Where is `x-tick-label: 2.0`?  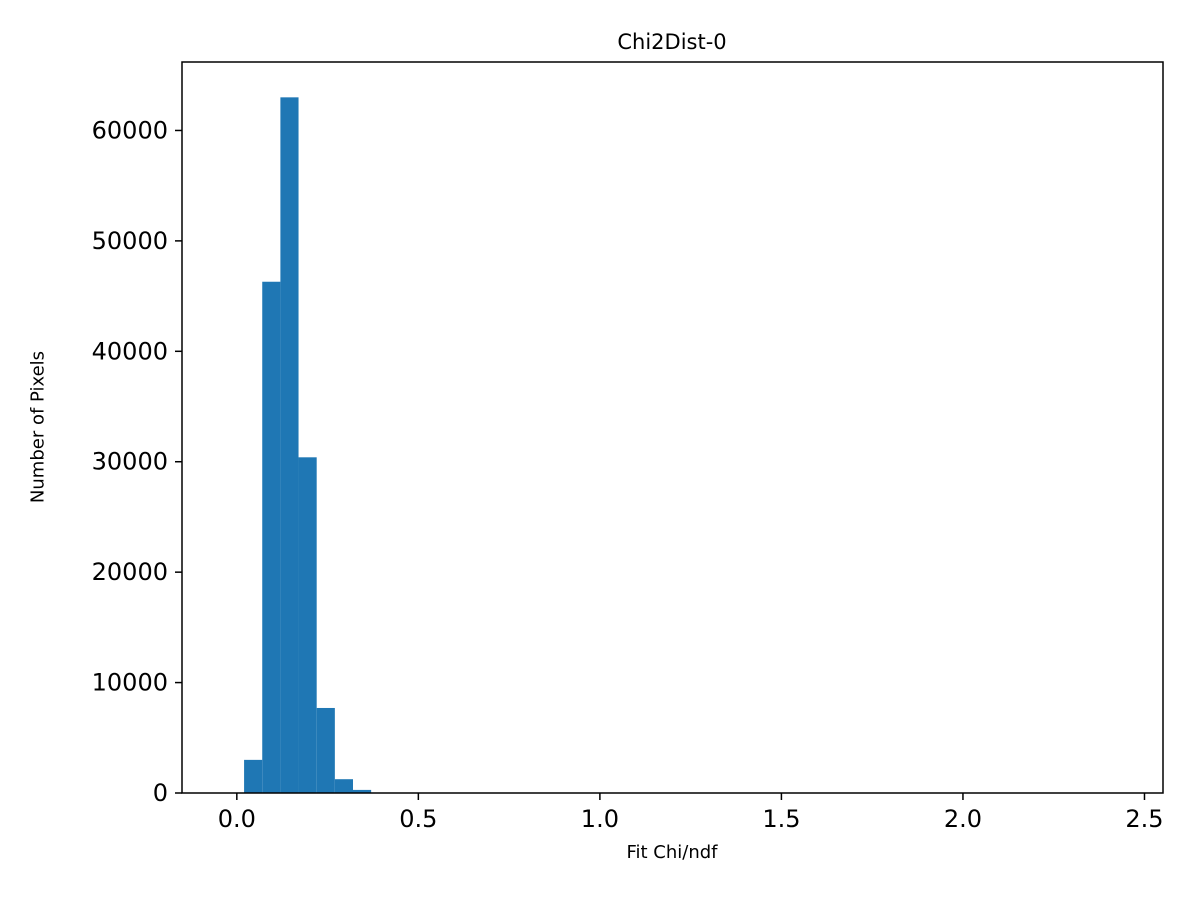 x-tick-label: 2.0 is located at coordinates (963, 819).